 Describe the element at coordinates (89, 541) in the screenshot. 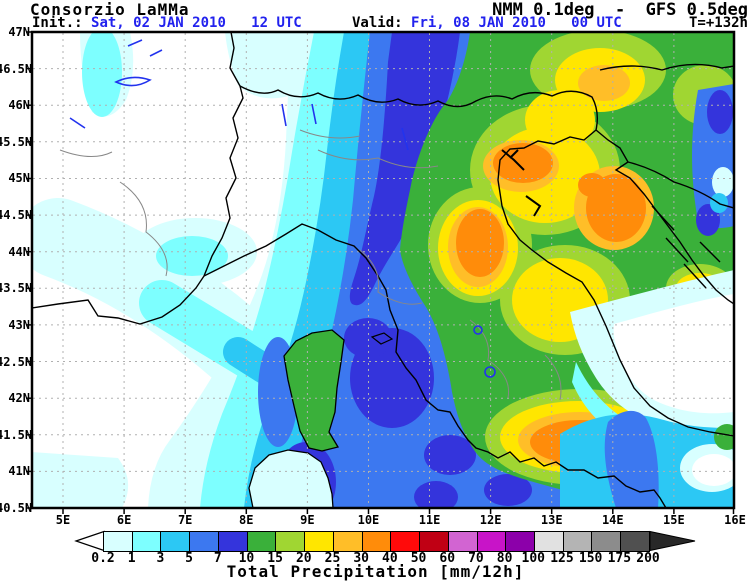

I see `colorbar-under-arrow` at that location.